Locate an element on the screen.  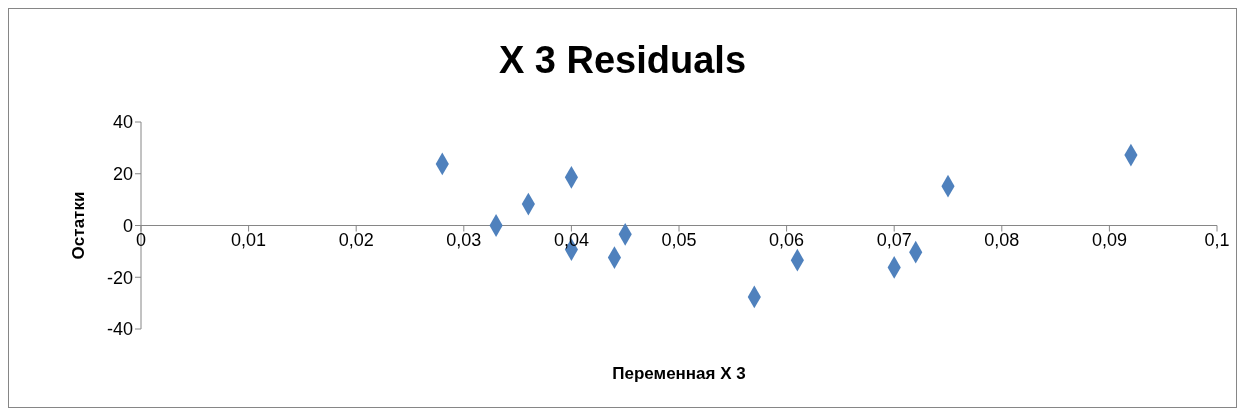
x-tick-label: 0,08 is located at coordinates (1002, 239).